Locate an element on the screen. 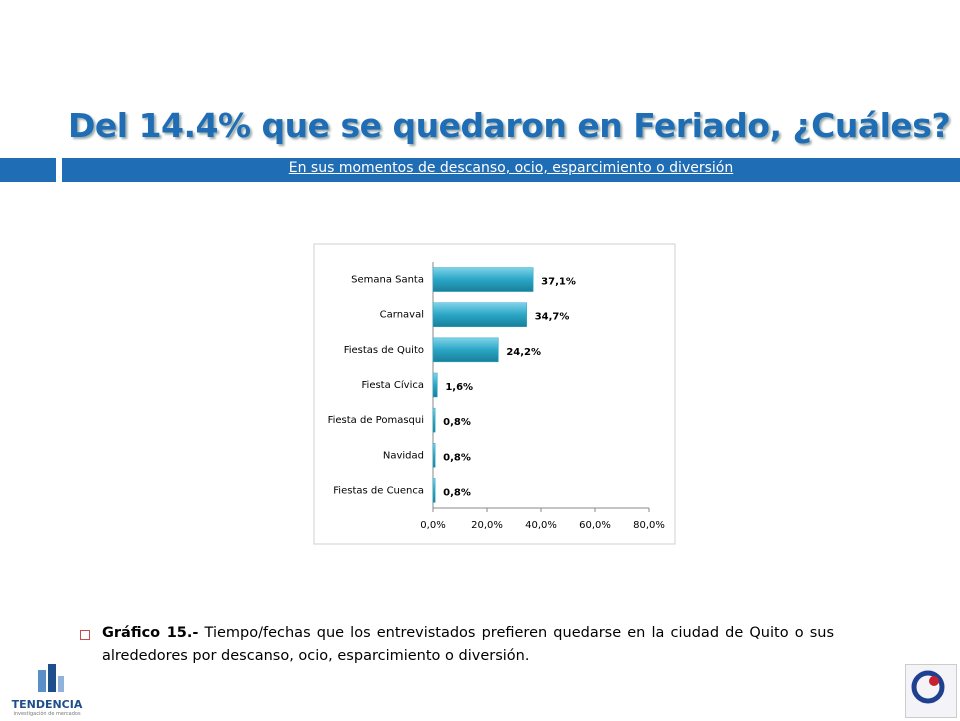 The width and height of the screenshot is (960, 721). sponsor-graphic is located at coordinates (928, 687).